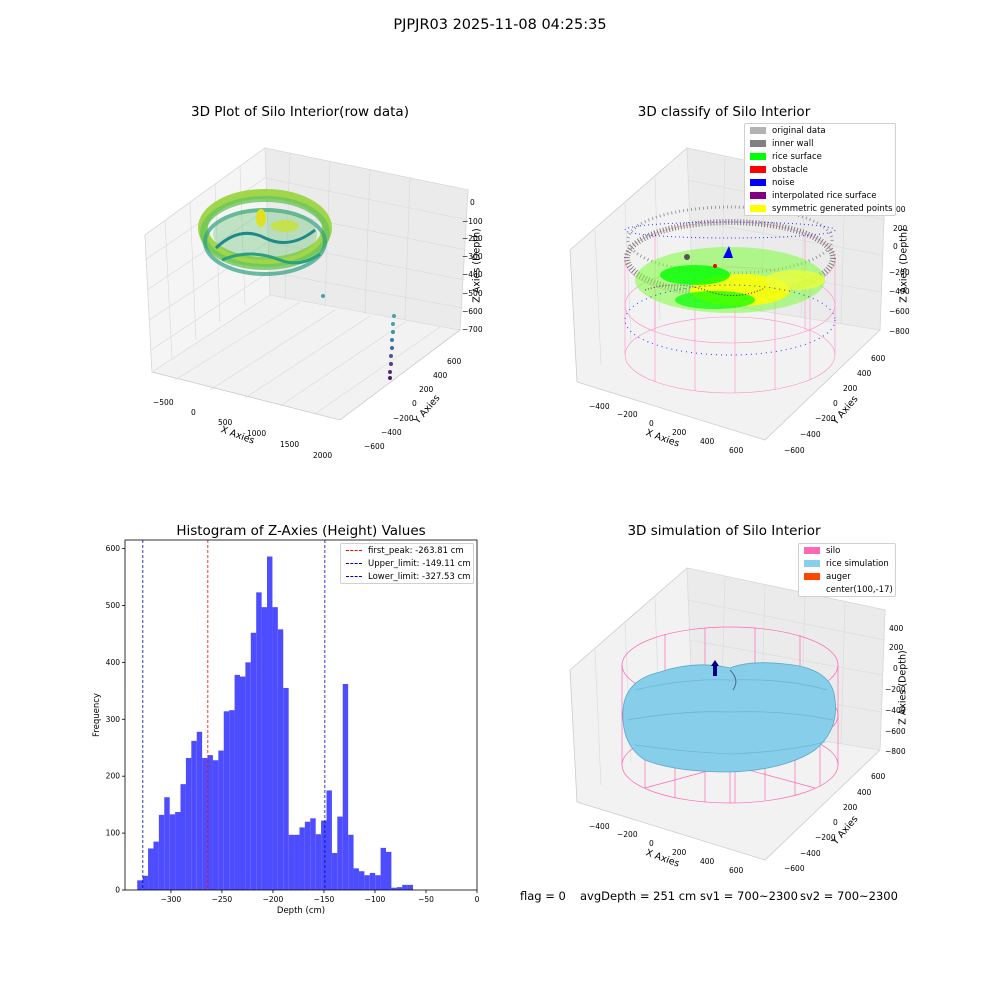  Describe the element at coordinates (783, 182) in the screenshot. I see `legend-label: noise` at that location.